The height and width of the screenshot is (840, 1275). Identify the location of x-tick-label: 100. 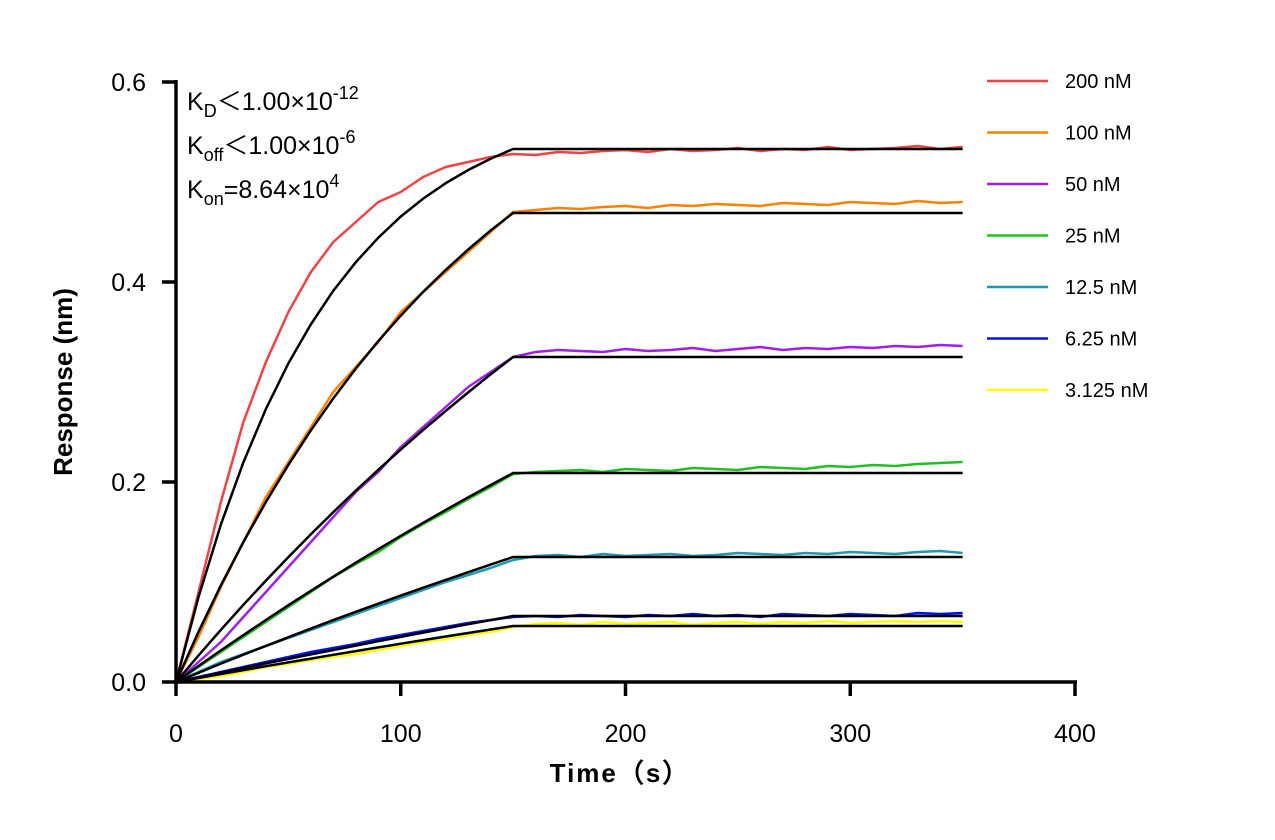
(401, 734).